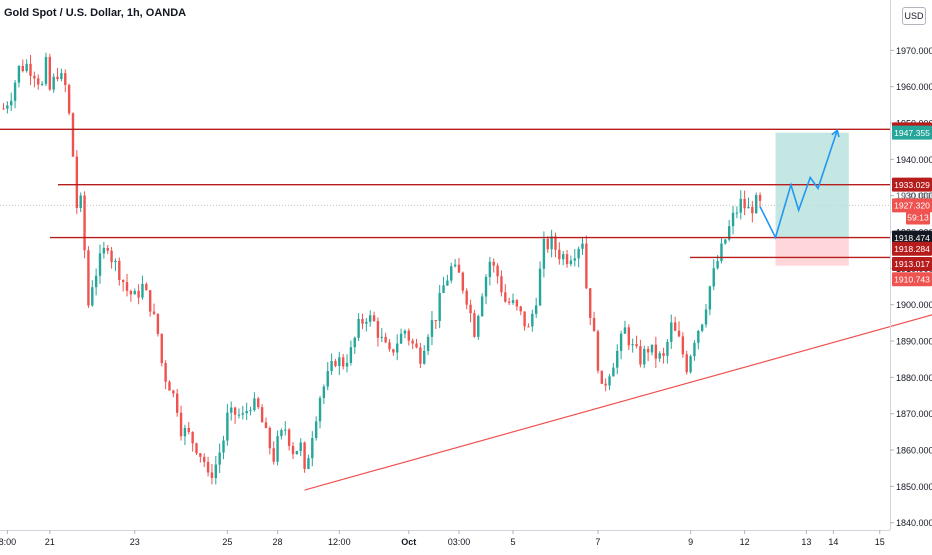 The height and width of the screenshot is (555, 932). I want to click on price-tag-text: 59:13, so click(918, 218).